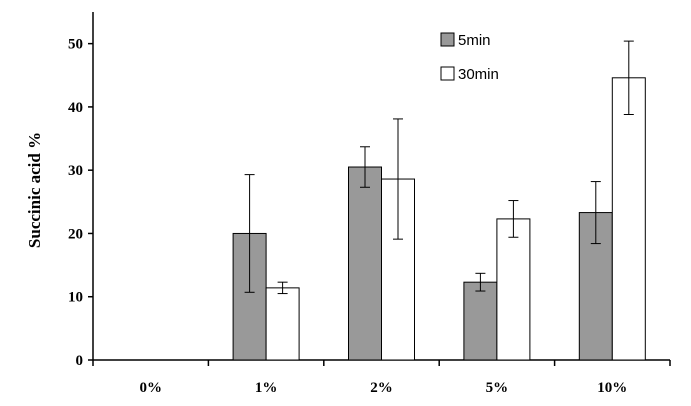 This screenshot has width=691, height=406. What do you see at coordinates (447, 73) in the screenshot?
I see `legend-swatch-30min` at bounding box center [447, 73].